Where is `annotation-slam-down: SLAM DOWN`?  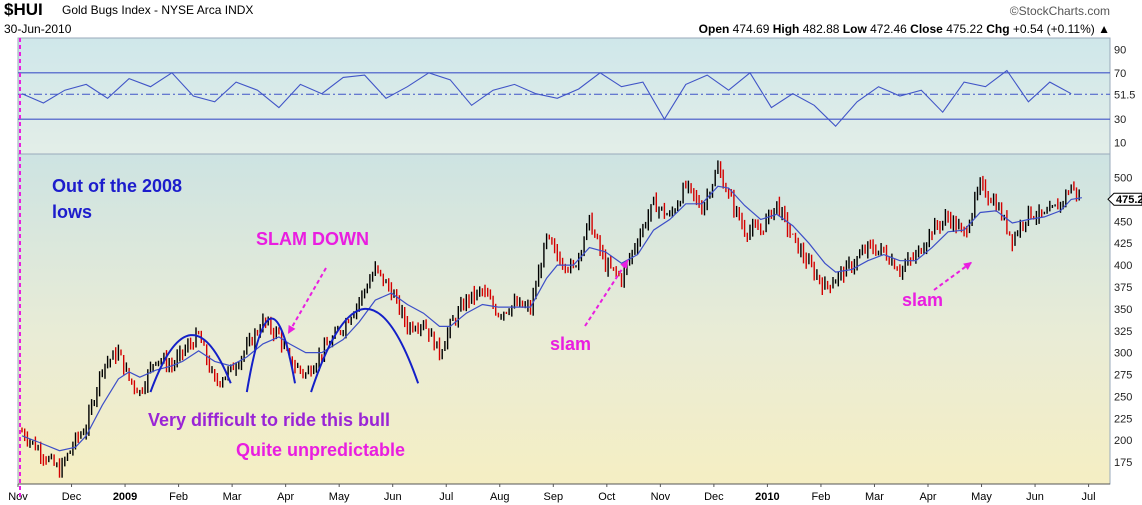
annotation-slam-down: SLAM DOWN is located at coordinates (312, 239).